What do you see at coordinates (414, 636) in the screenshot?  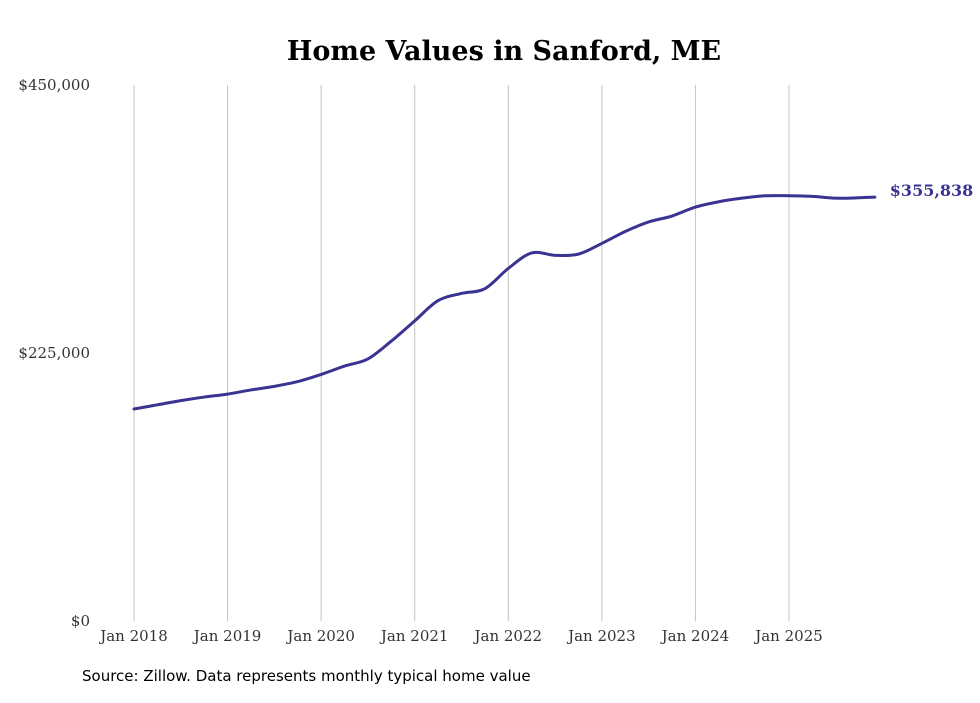 I see `x-tick-label: Jan 2021` at bounding box center [414, 636].